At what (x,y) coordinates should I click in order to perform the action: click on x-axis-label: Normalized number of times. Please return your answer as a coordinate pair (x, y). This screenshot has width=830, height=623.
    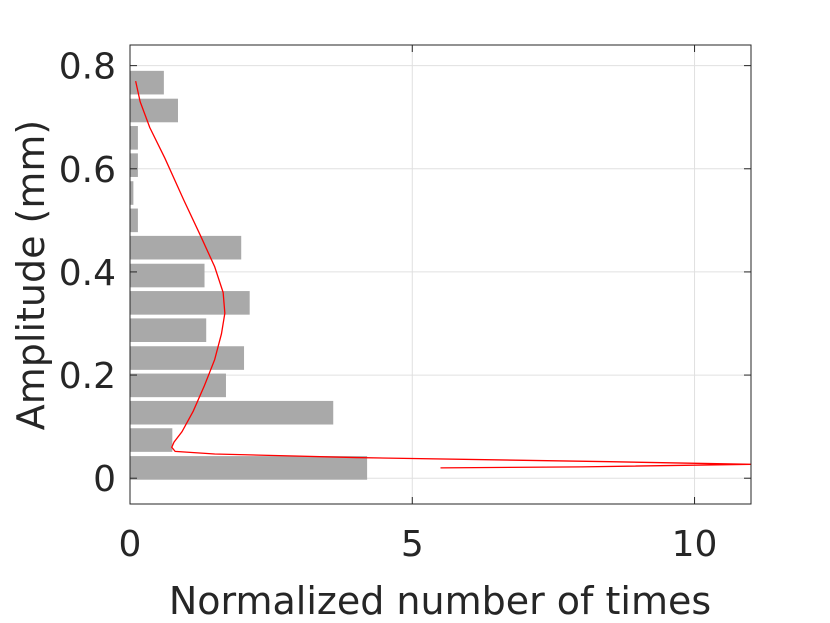
    Looking at the image, I should click on (440, 601).